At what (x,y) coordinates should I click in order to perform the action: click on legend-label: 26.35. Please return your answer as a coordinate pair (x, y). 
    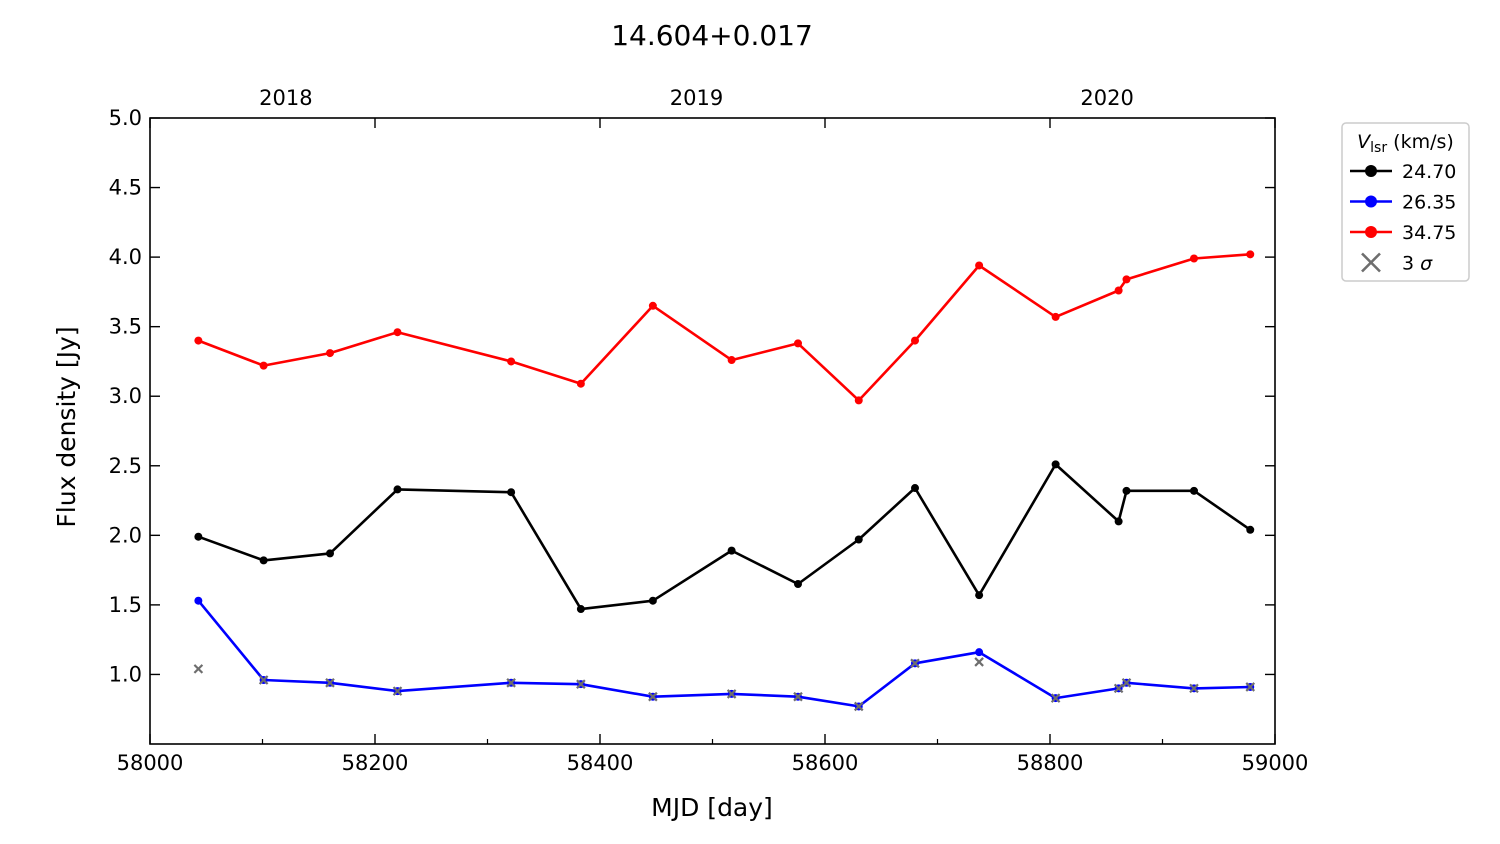
    Looking at the image, I should click on (1429, 203).